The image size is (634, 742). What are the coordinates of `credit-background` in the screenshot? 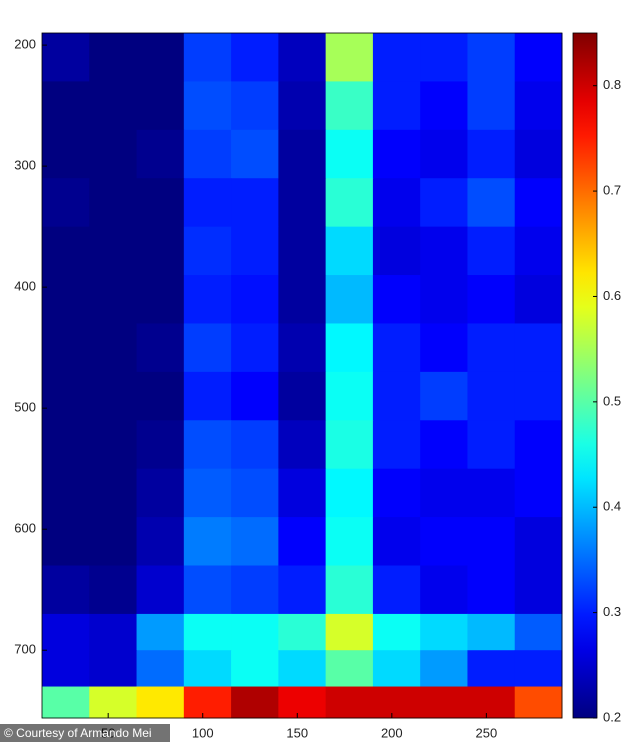 It's located at (85, 733).